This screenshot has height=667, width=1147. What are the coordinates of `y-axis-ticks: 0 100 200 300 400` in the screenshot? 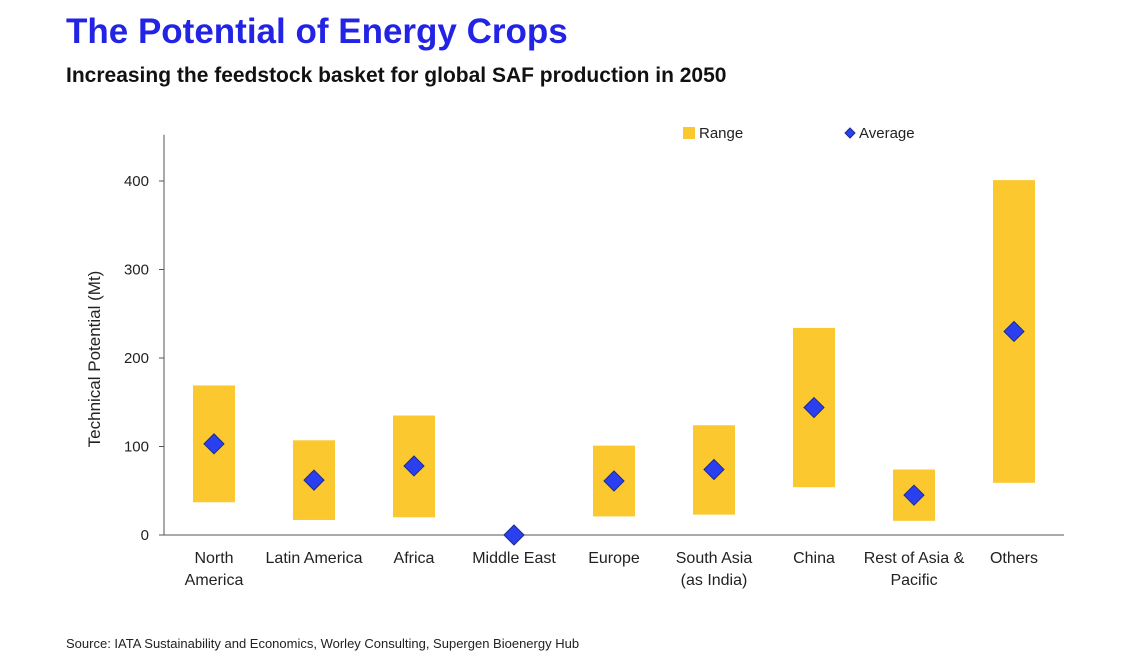 It's located at (144, 358).